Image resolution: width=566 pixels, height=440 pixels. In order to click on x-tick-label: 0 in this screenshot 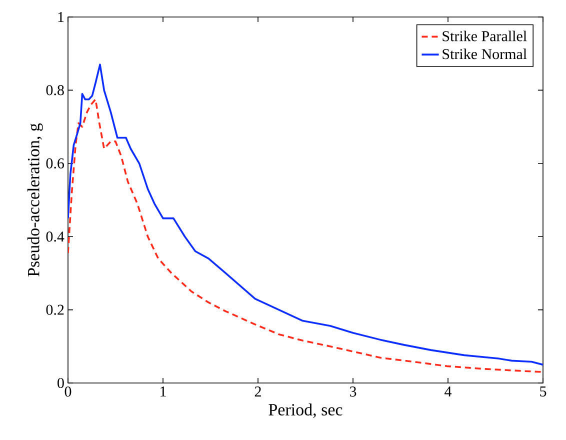, I will do `click(68, 391)`.